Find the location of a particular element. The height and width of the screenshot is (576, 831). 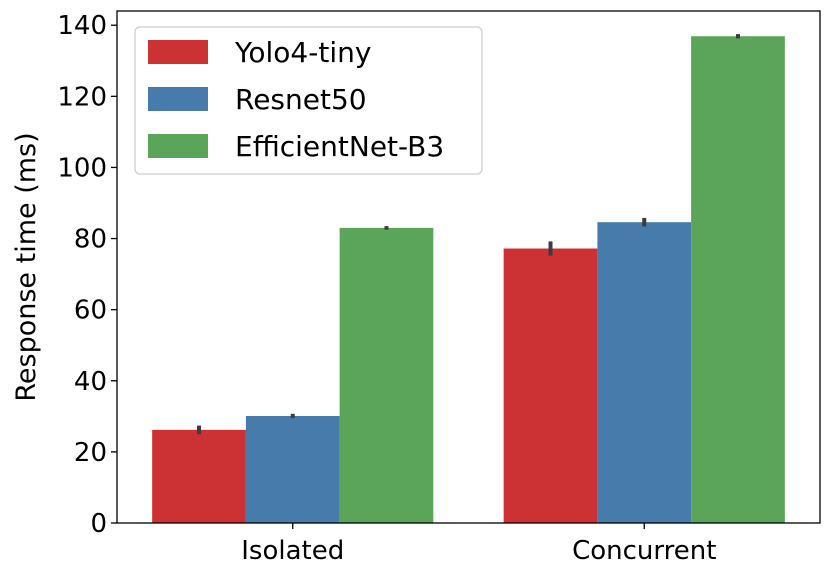

bar-yolo4-tiny-concurrent is located at coordinates (550, 385).